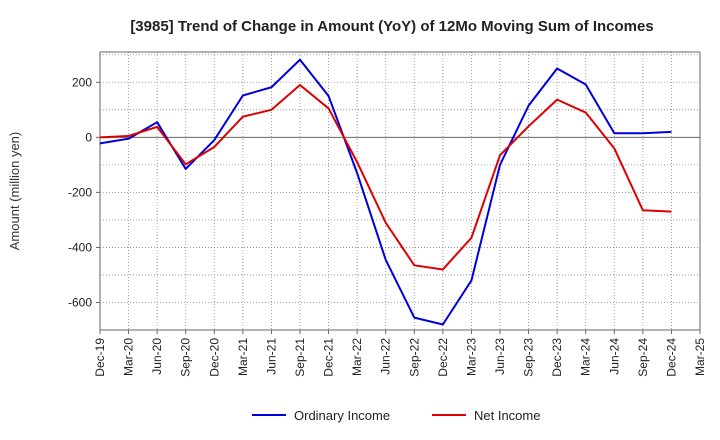 Image resolution: width=720 pixels, height=440 pixels. I want to click on x-tick-label: Dec-22, so click(443, 357).